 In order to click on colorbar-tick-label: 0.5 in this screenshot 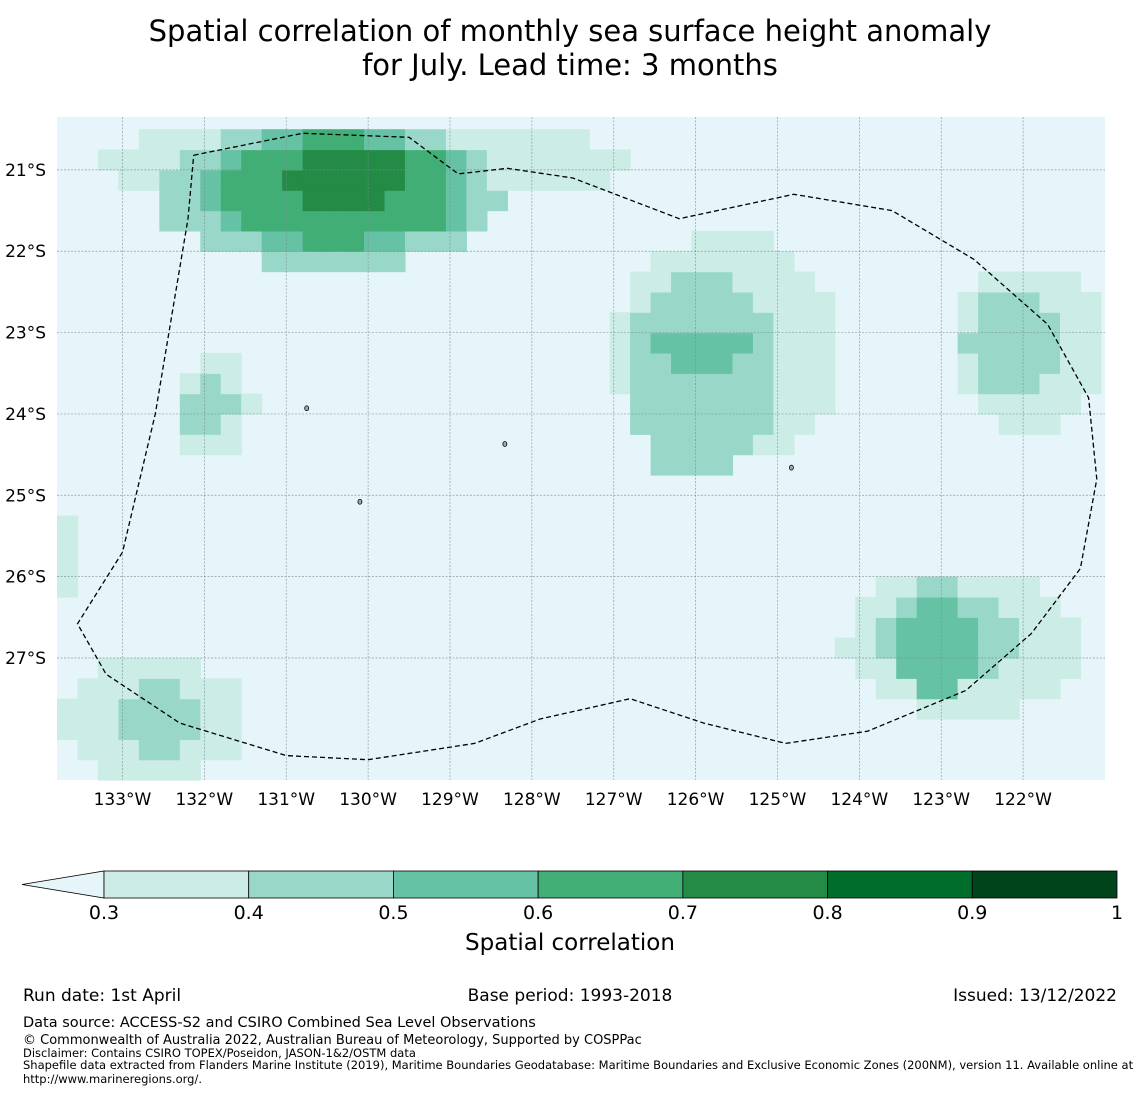, I will do `click(393, 913)`.